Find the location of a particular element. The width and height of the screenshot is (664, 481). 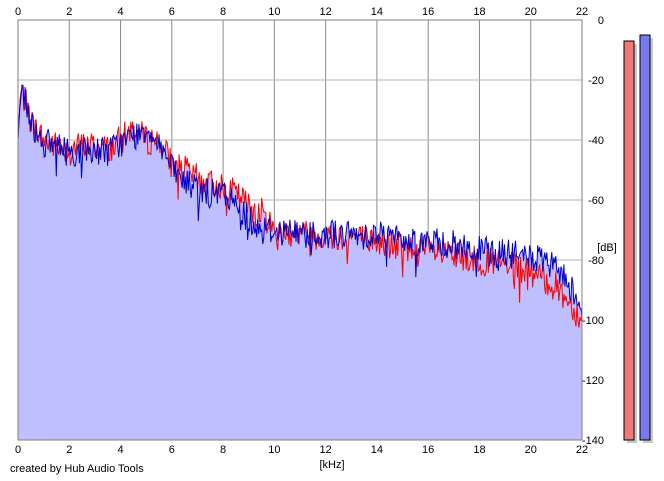

y-axis-label: [dB] is located at coordinates (607, 248).